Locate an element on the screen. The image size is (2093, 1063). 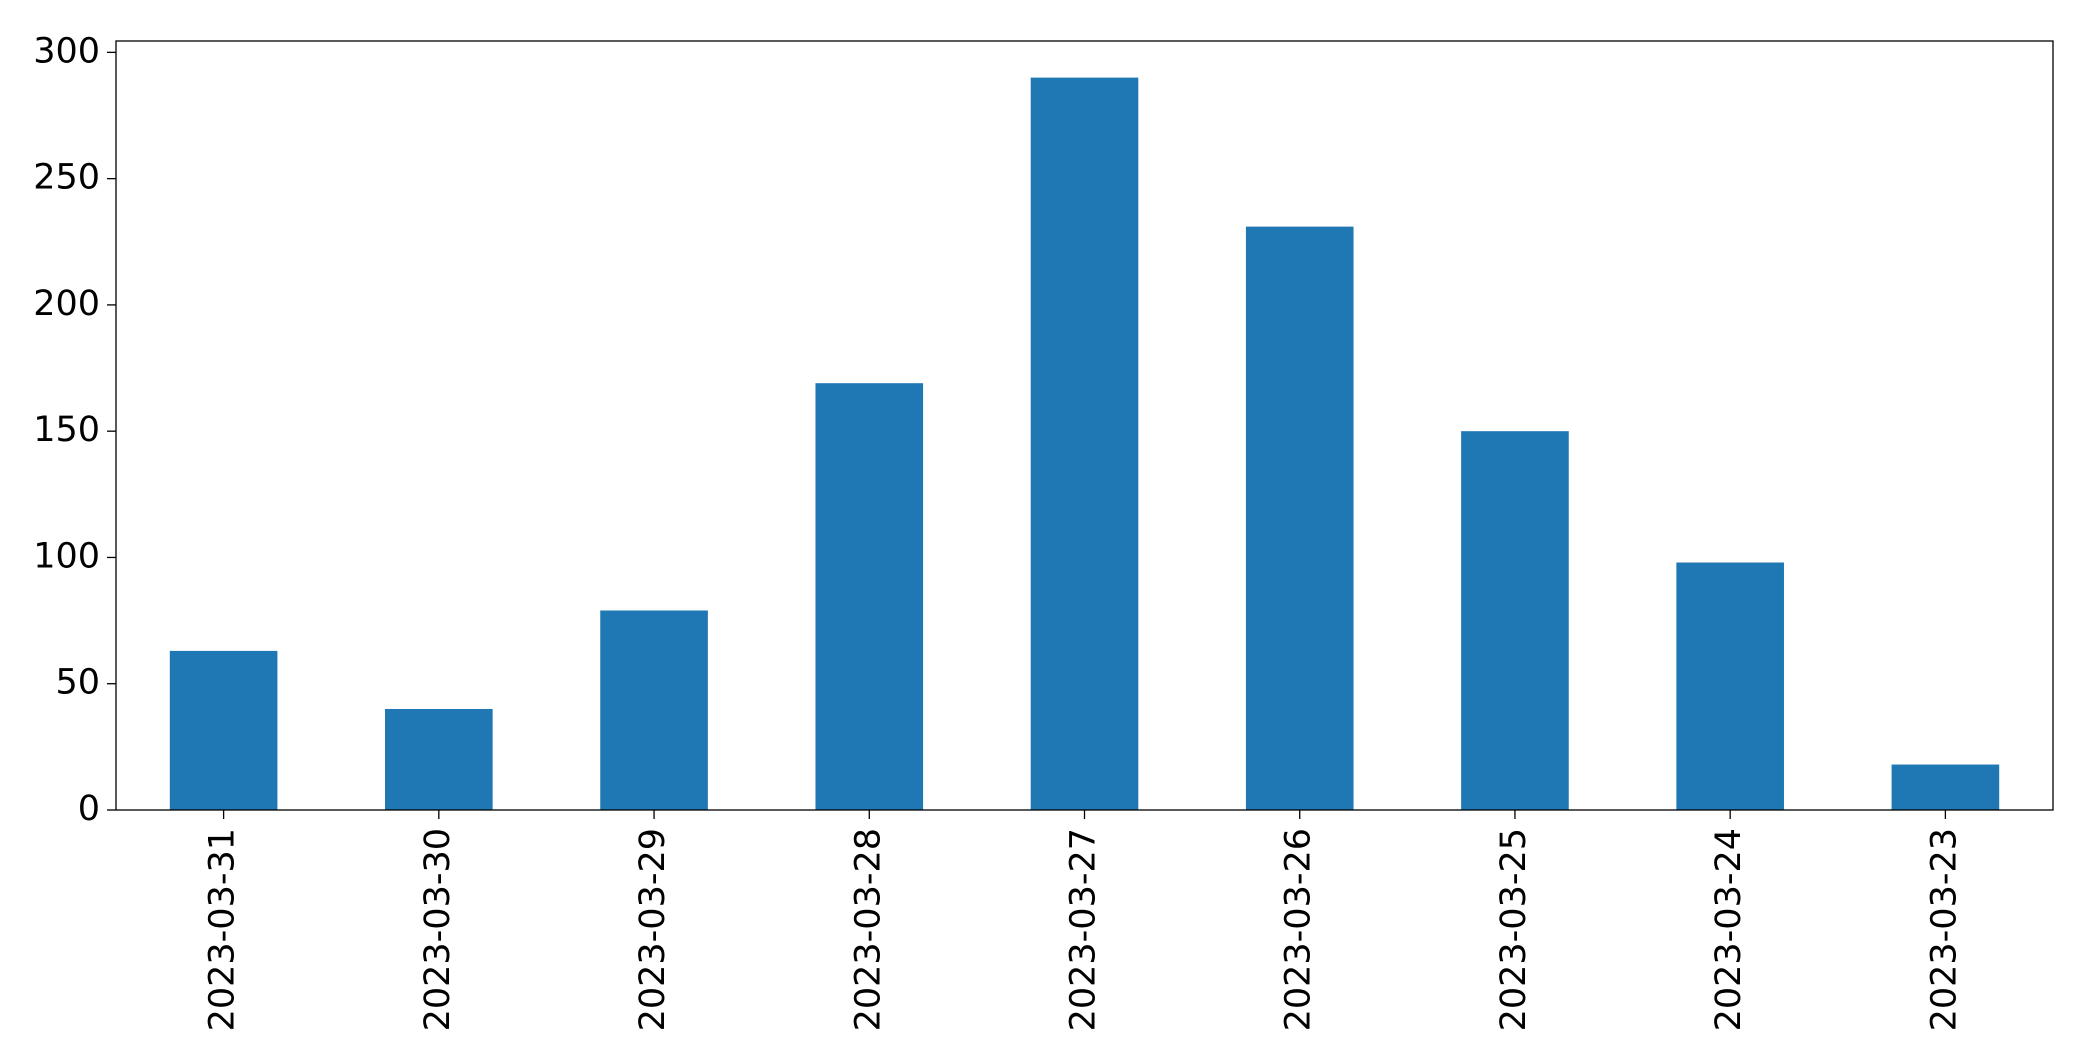
y-tick-label: 50 is located at coordinates (77, 683).